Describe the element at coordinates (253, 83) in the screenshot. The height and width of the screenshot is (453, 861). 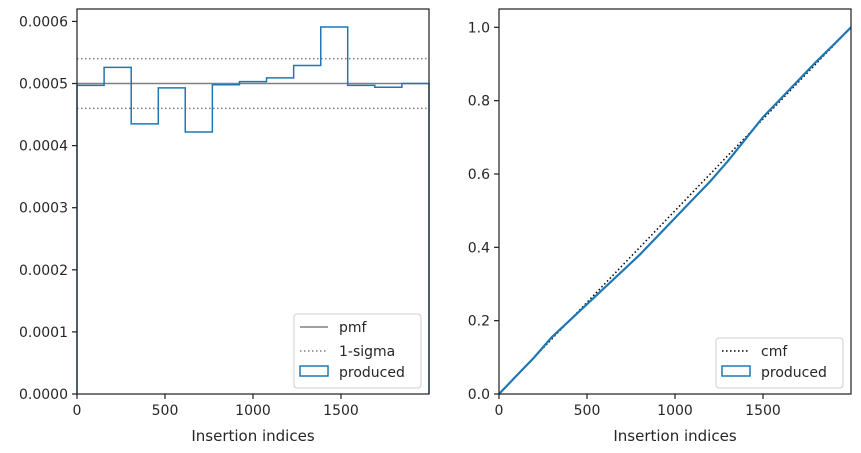
I see `reference-lines` at that location.